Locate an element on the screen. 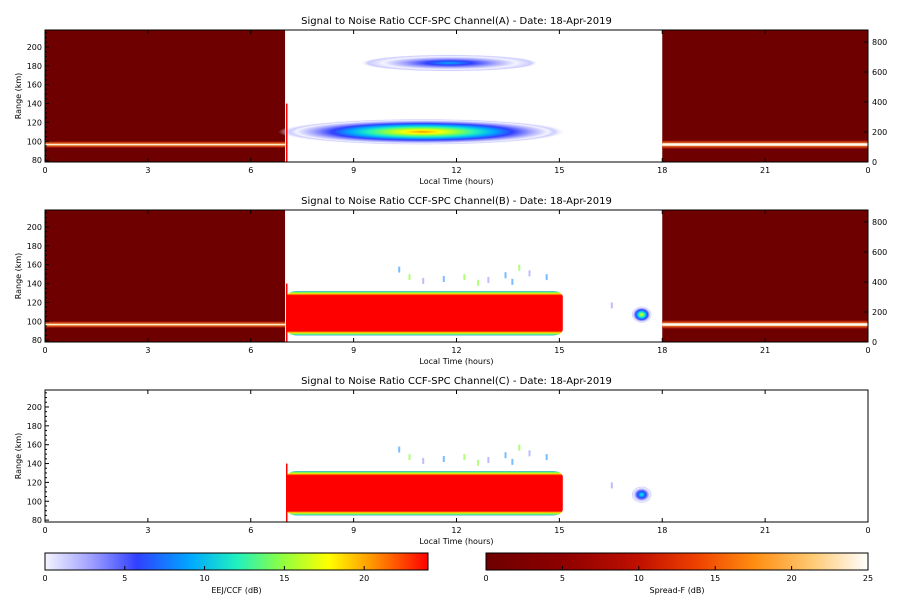  colorbar-tick-label: 25 is located at coordinates (868, 578).